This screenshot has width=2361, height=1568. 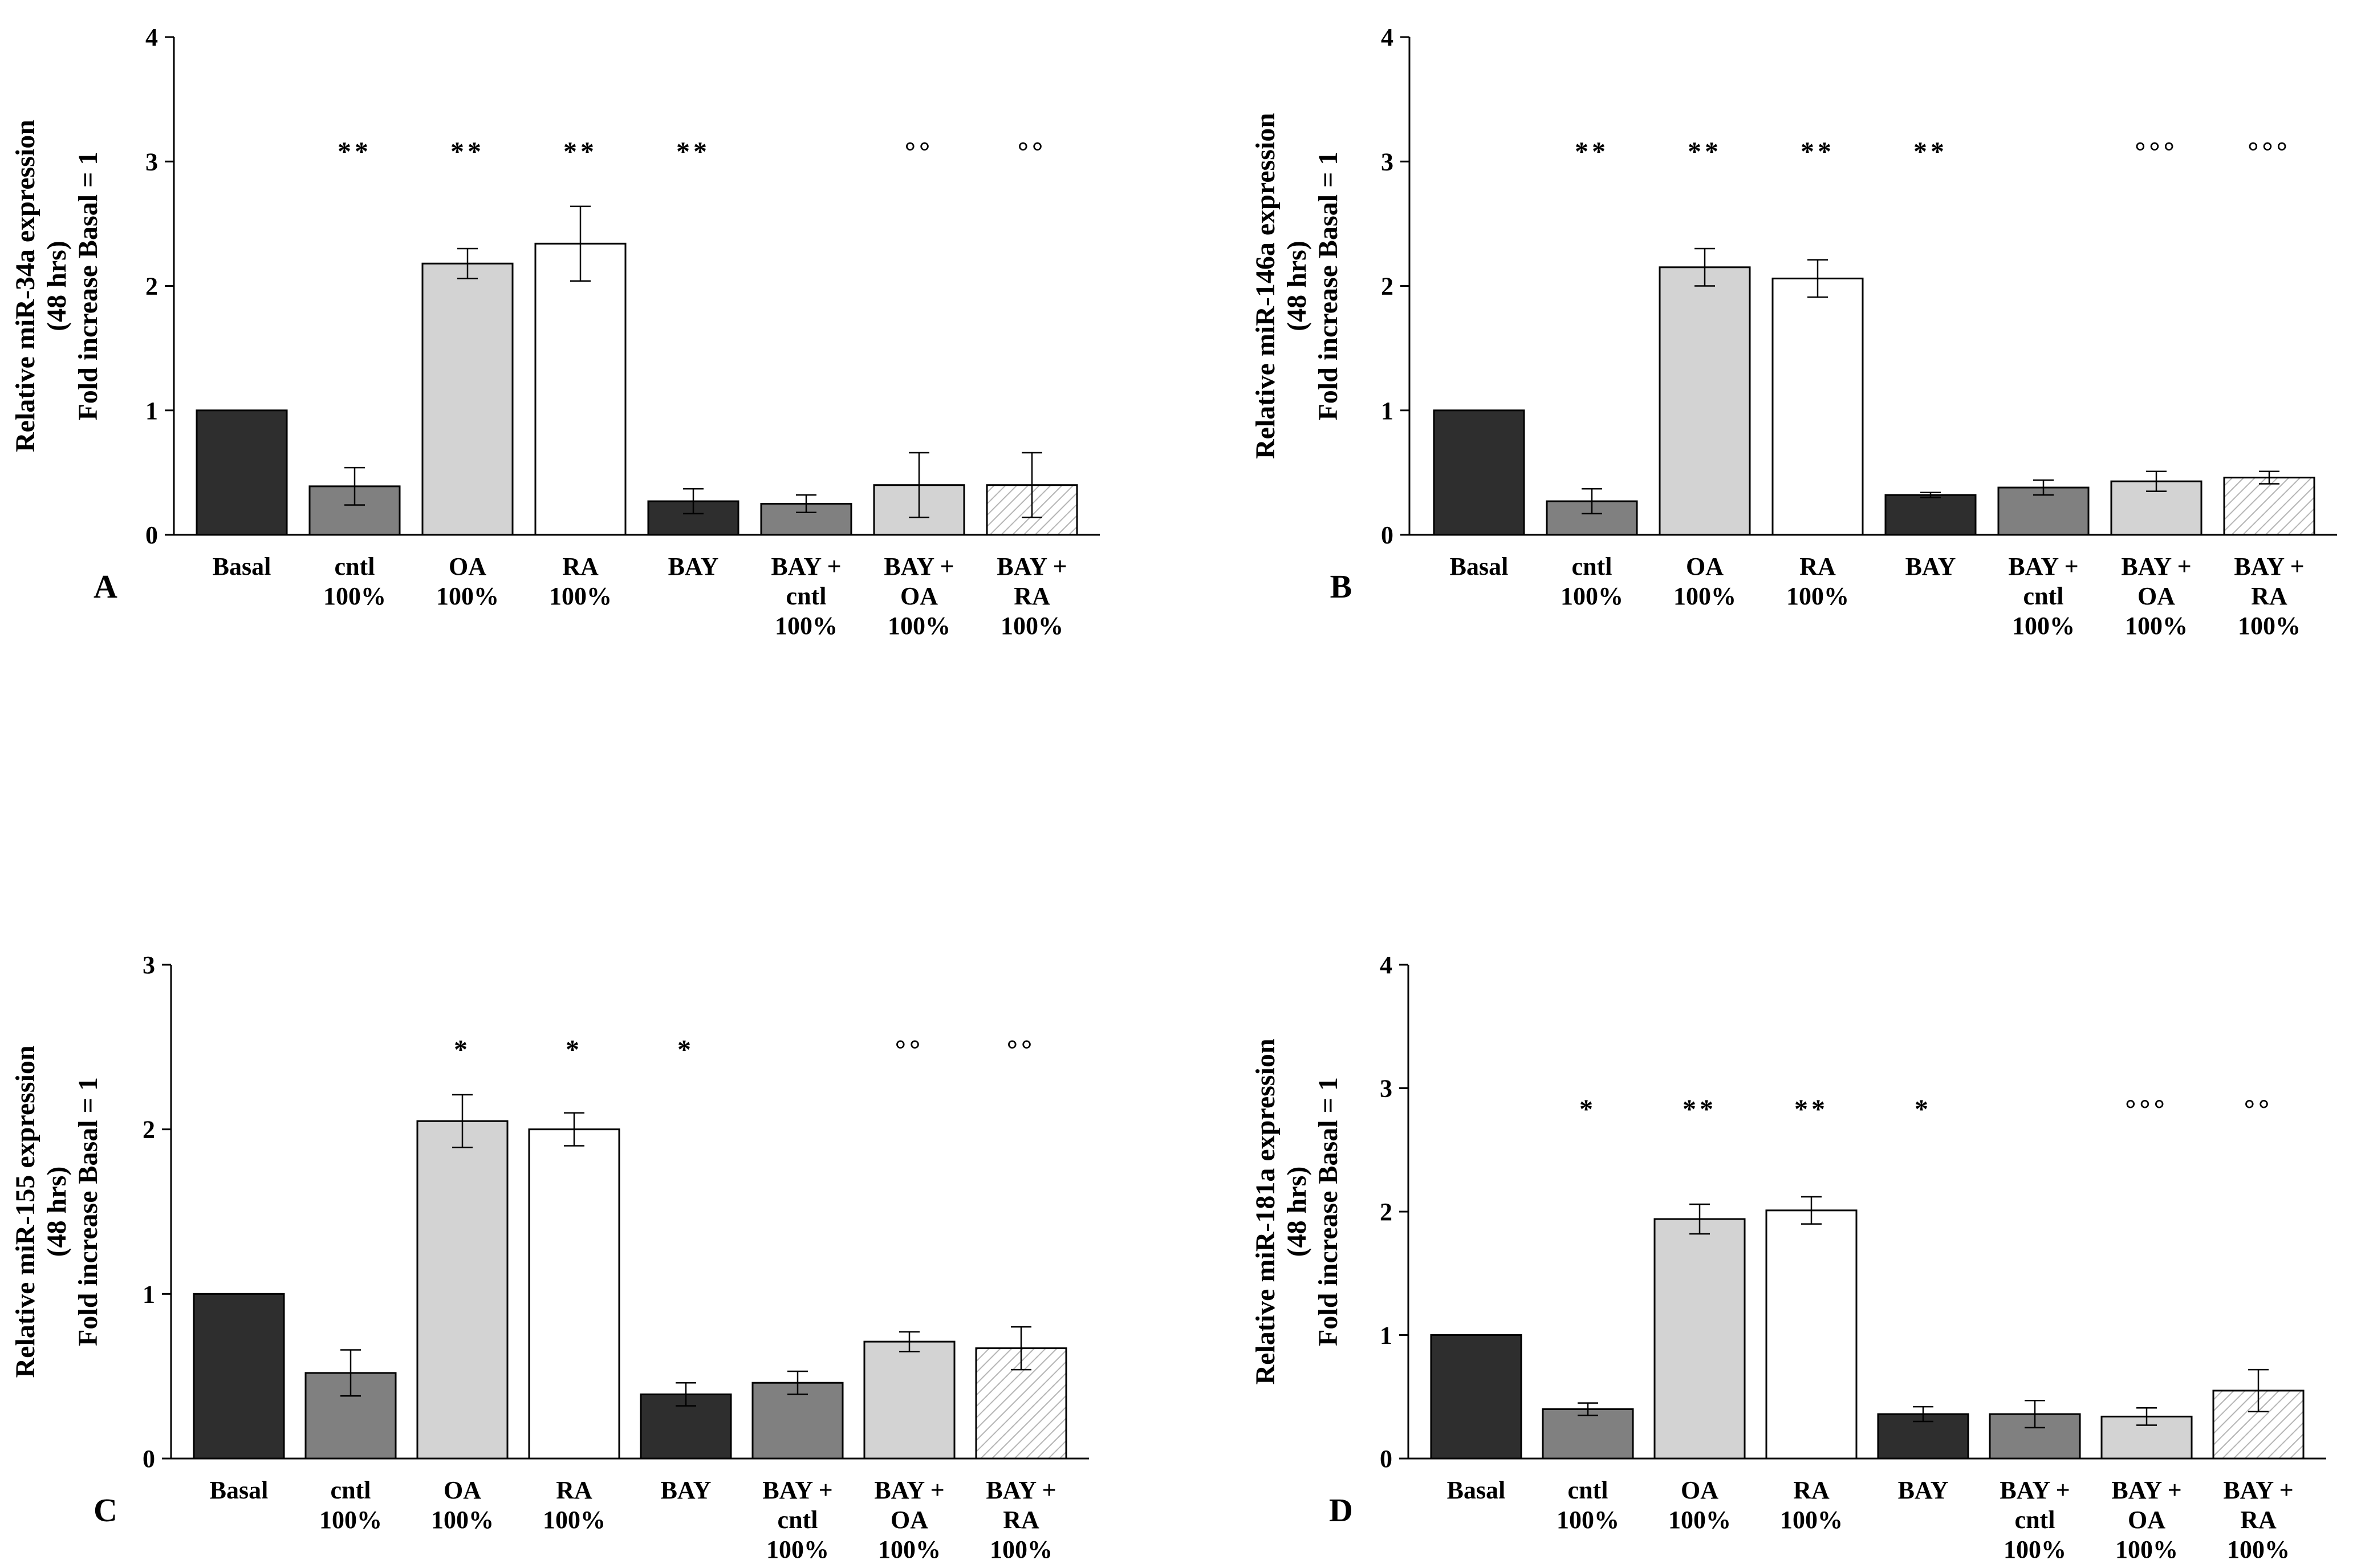 What do you see at coordinates (1341, 587) in the screenshot?
I see `panel-label: B` at bounding box center [1341, 587].